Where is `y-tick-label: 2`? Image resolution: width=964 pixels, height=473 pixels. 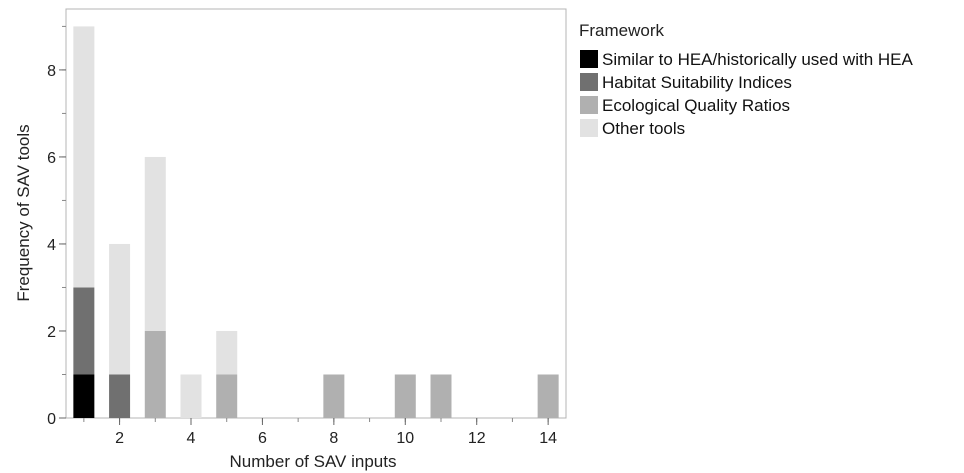
y-tick-label: 2 is located at coordinates (51, 332).